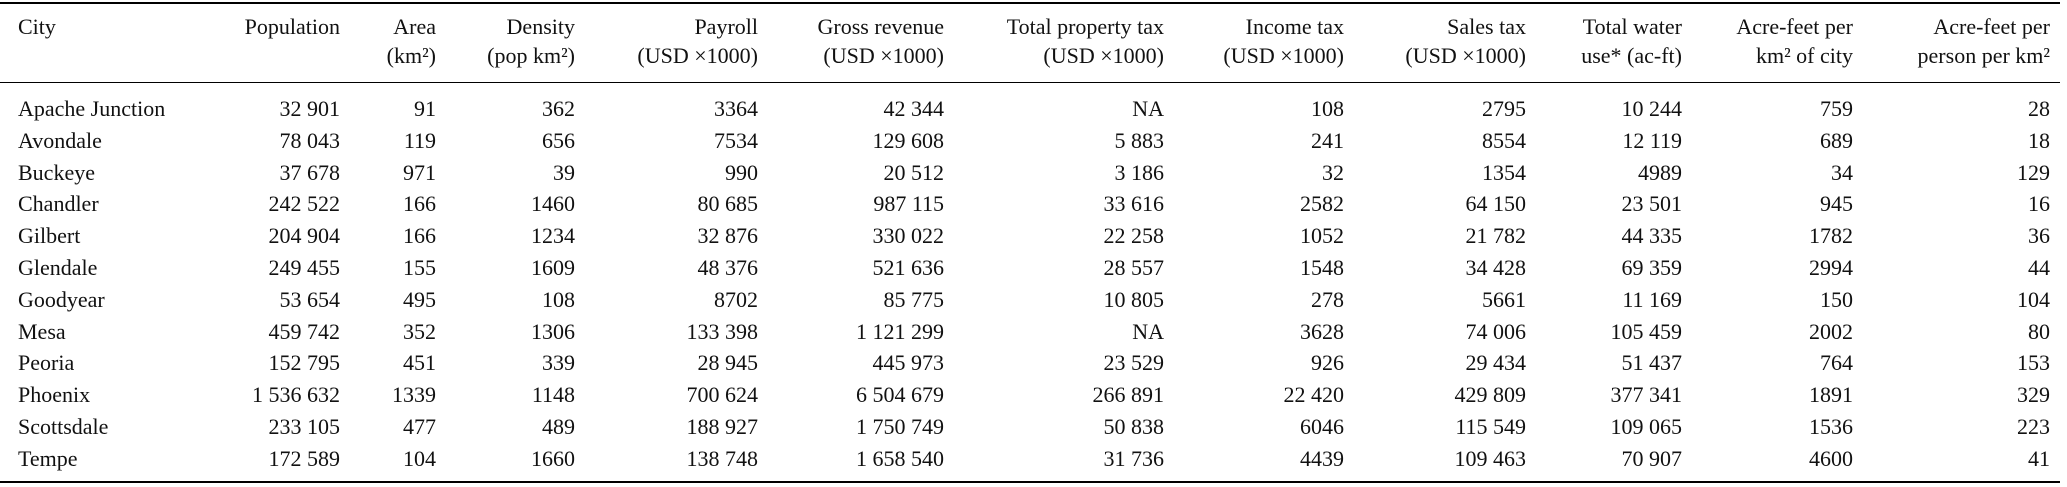  I want to click on value-cell: 51 437, so click(1652, 363).